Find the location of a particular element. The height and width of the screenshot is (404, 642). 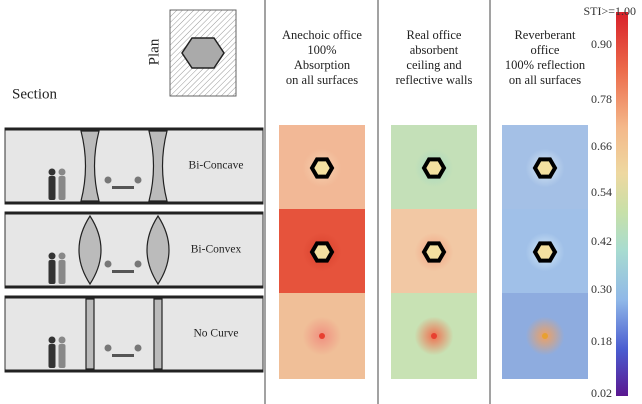

column-header: office is located at coordinates (545, 50).